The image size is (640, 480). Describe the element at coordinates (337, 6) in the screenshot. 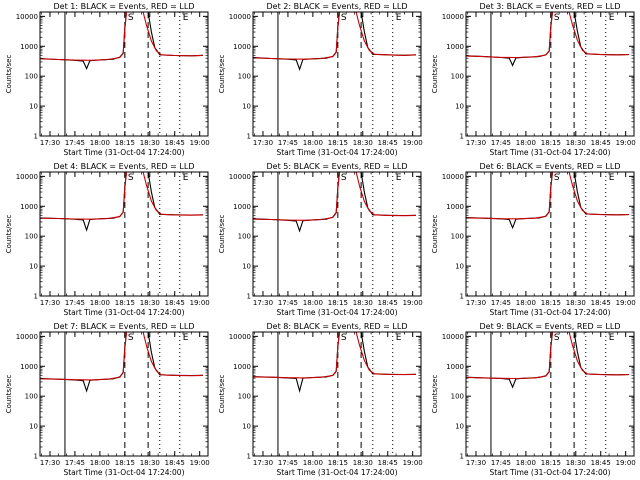

I see `chart-title: Det 2: BLACK = Events, RED = LLD` at that location.